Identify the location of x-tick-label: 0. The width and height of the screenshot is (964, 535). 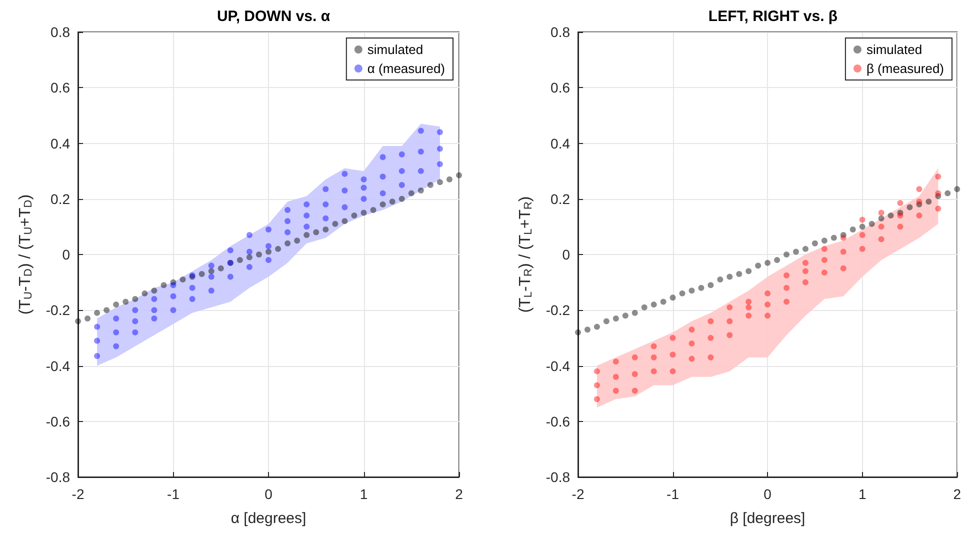
(768, 494).